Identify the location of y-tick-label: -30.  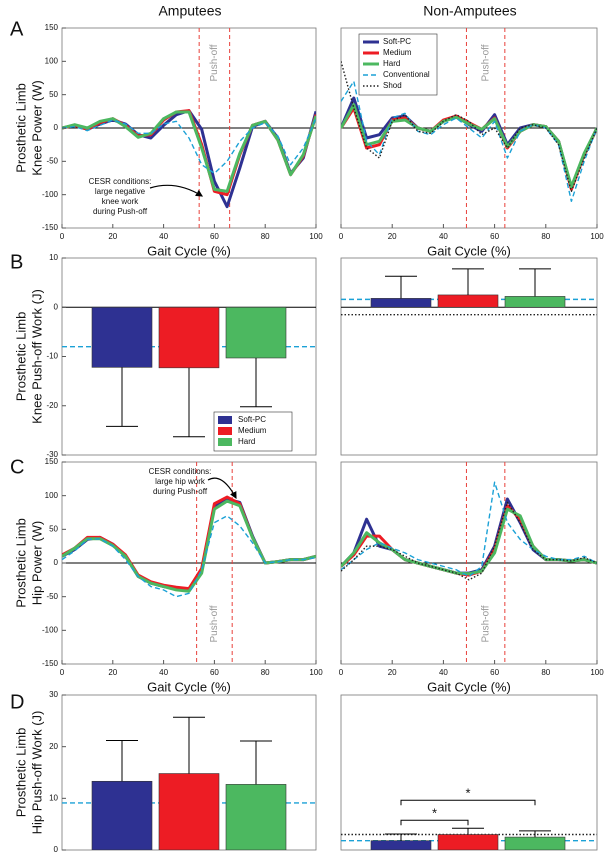
(52, 454).